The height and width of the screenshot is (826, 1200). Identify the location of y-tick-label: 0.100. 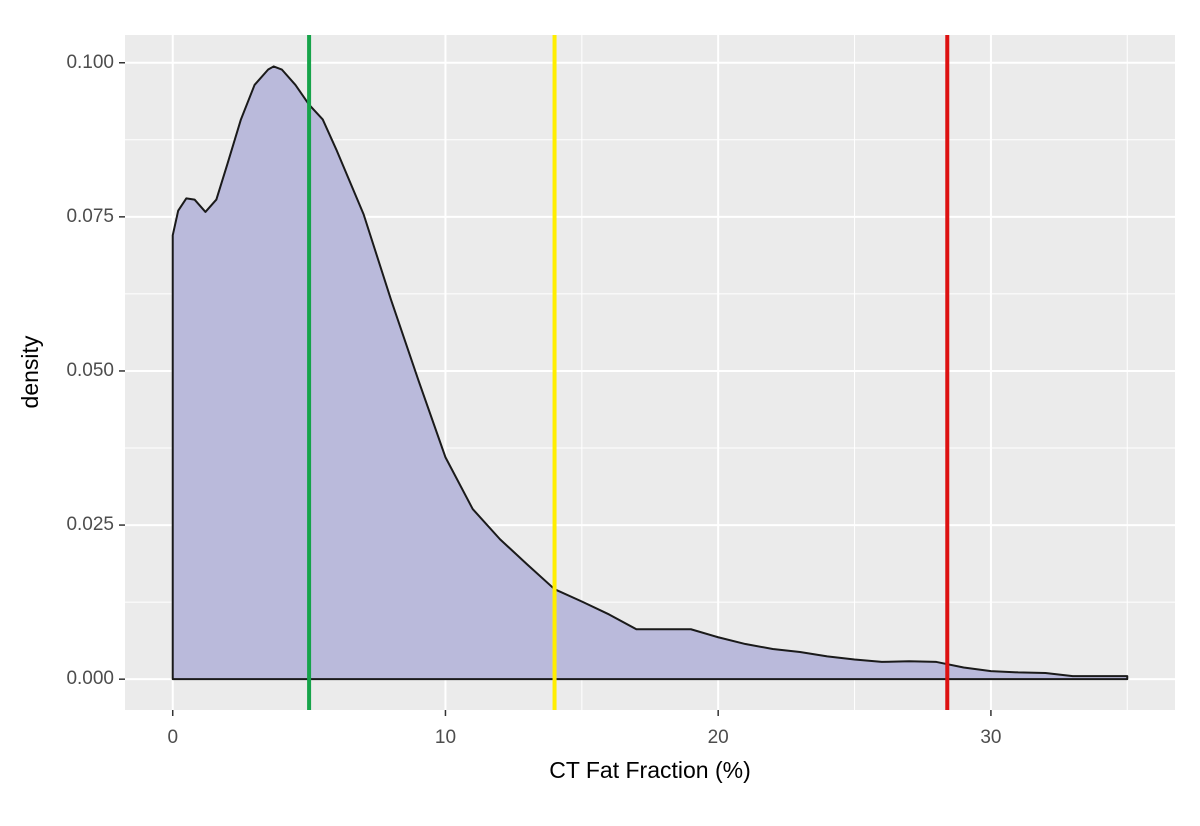
(90, 62).